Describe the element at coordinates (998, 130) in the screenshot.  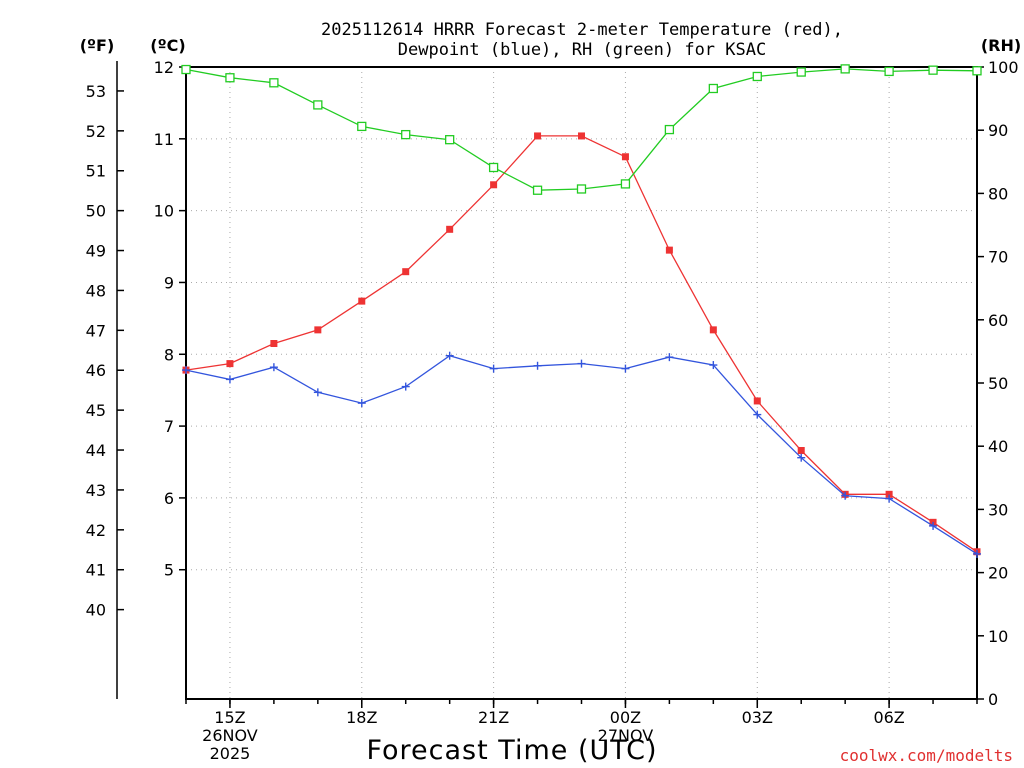
I see `rh-tick-label: 90` at that location.